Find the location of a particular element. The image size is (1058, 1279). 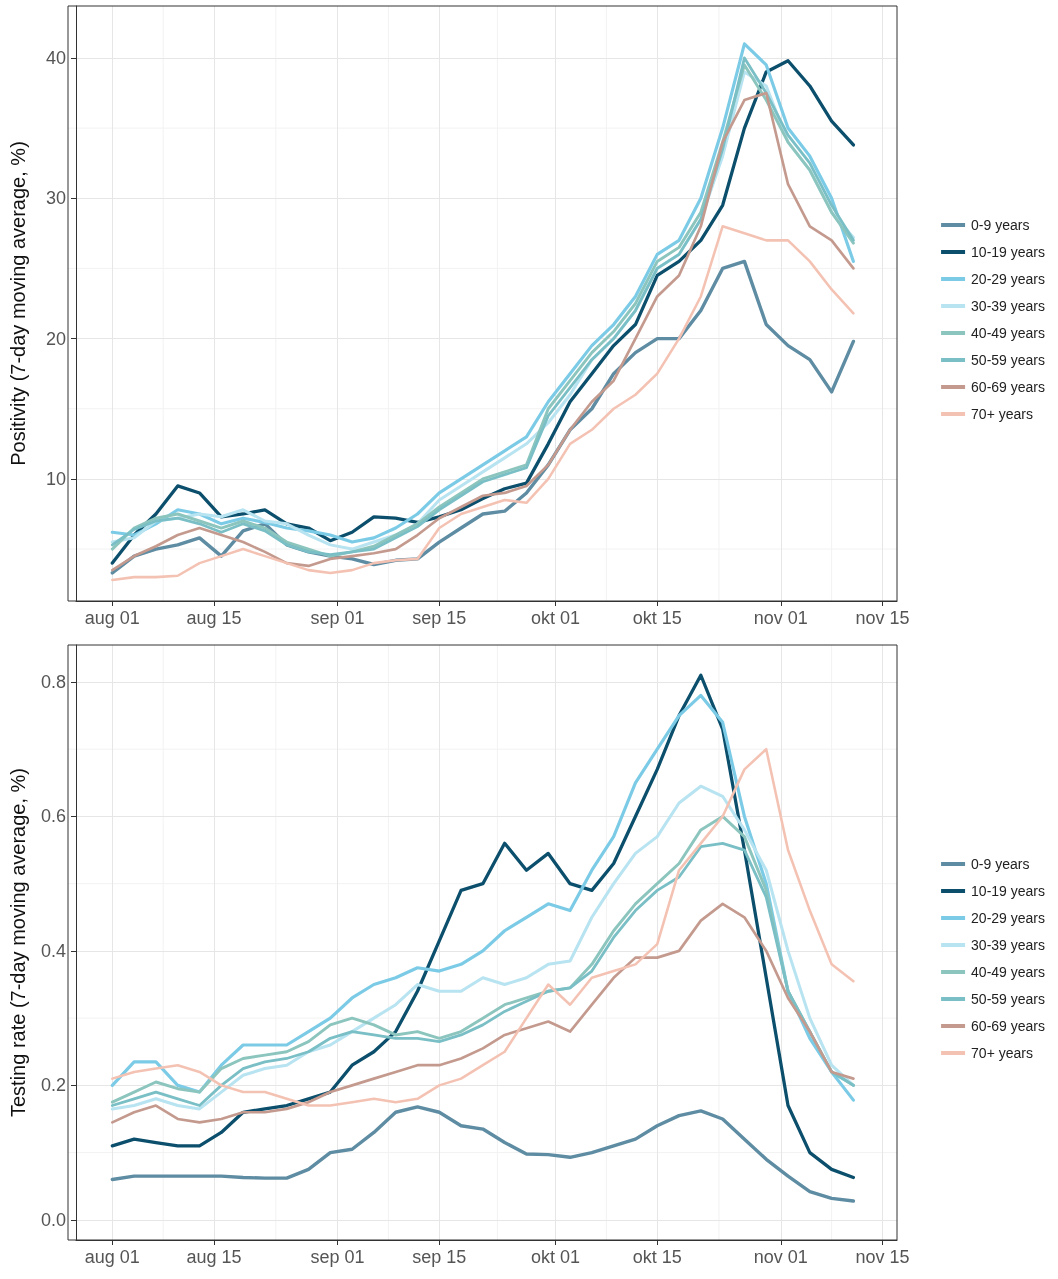

y-tick-label: 0.4 is located at coordinates (53, 950).